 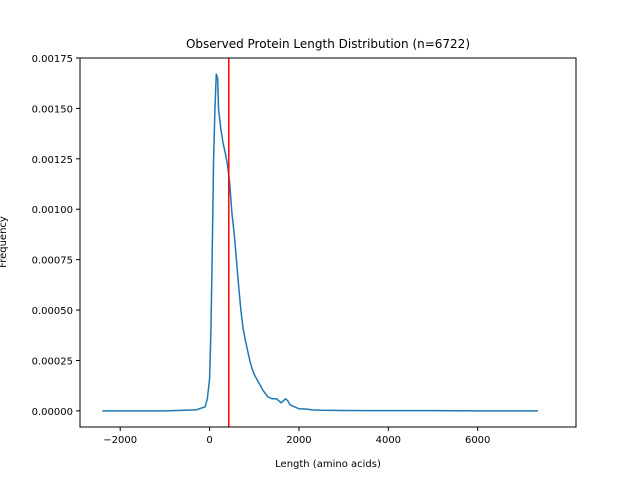 I want to click on x-tick-label: 4000, so click(x=388, y=440).